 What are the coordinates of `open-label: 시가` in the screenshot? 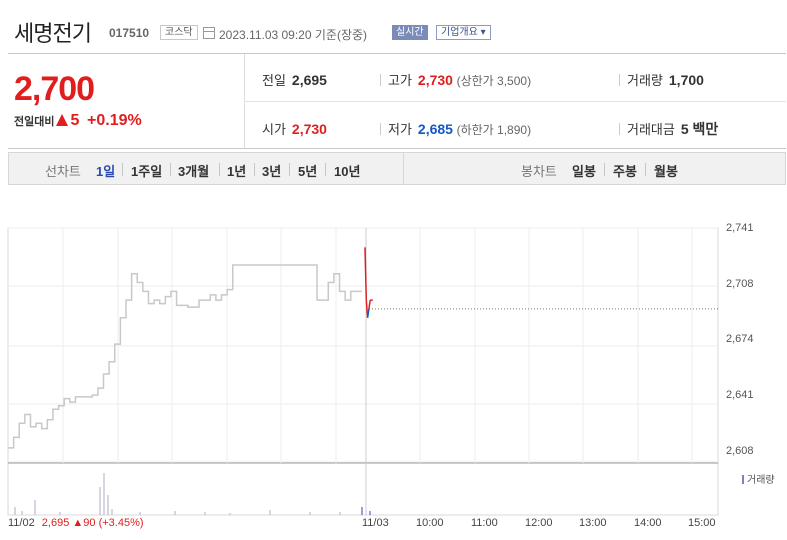 It's located at (274, 129).